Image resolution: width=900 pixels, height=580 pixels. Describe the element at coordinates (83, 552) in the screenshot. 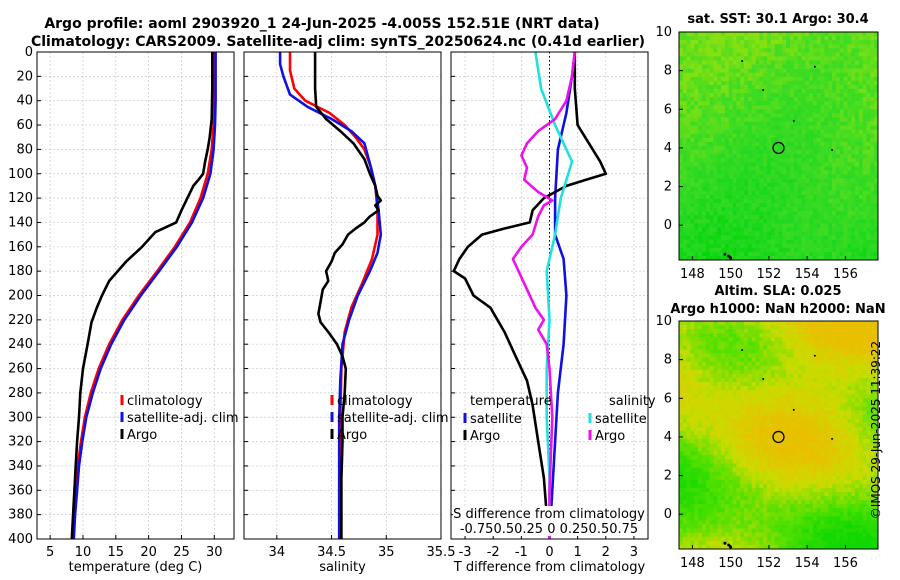

I see `temperature-xtick-label: 10` at that location.